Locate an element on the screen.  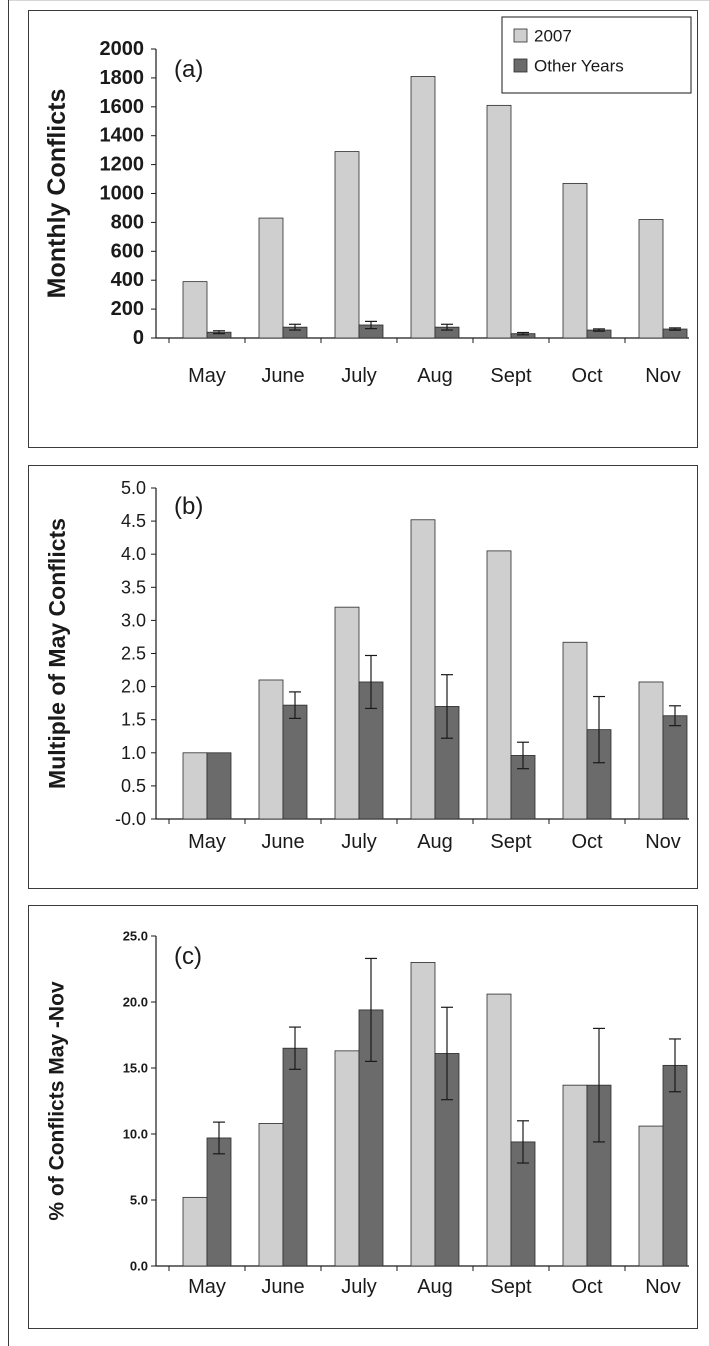
y-tick-label: 1.5 is located at coordinates (133, 720).